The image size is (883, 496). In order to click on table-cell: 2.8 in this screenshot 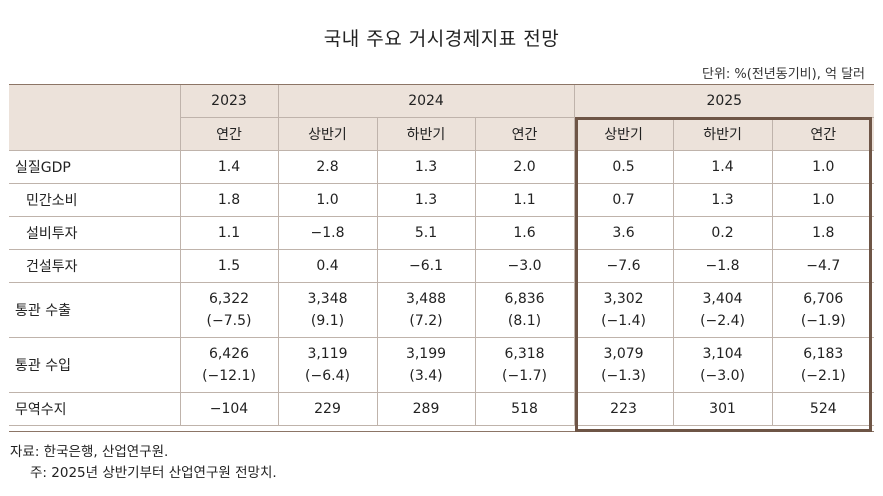, I will do `click(328, 167)`.